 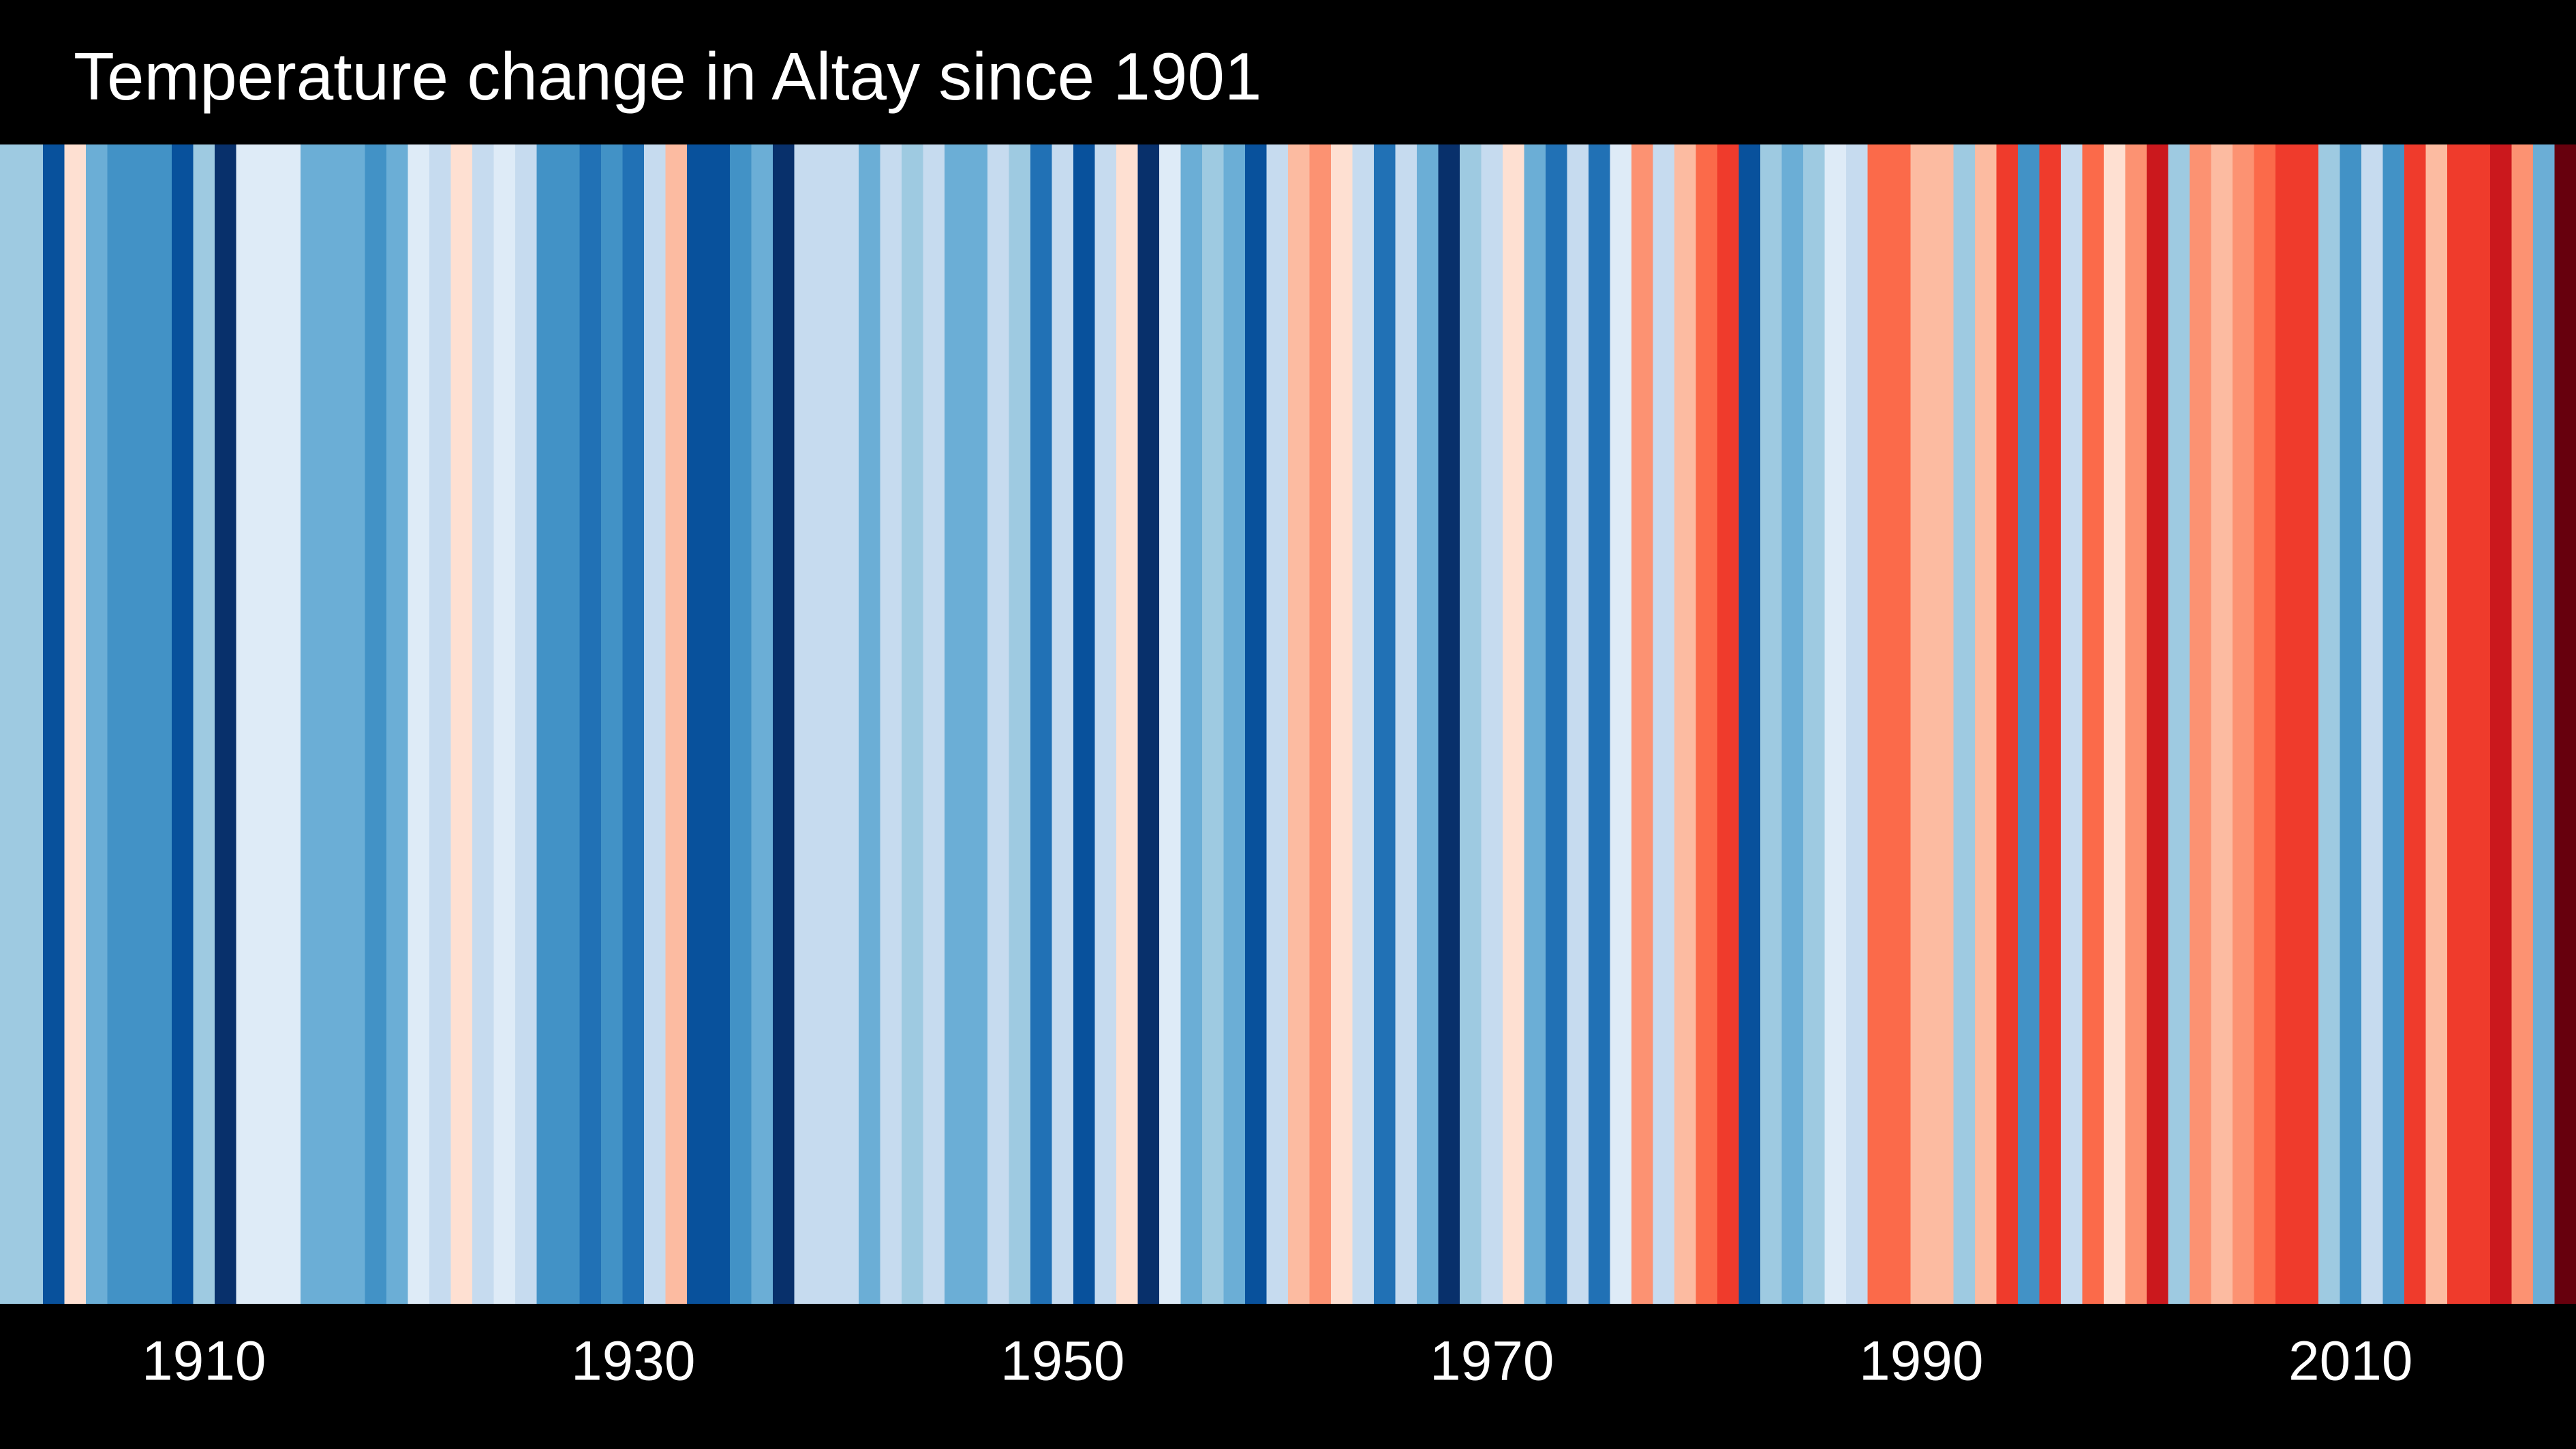 What do you see at coordinates (1191, 724) in the screenshot?
I see `stripe-1956` at bounding box center [1191, 724].